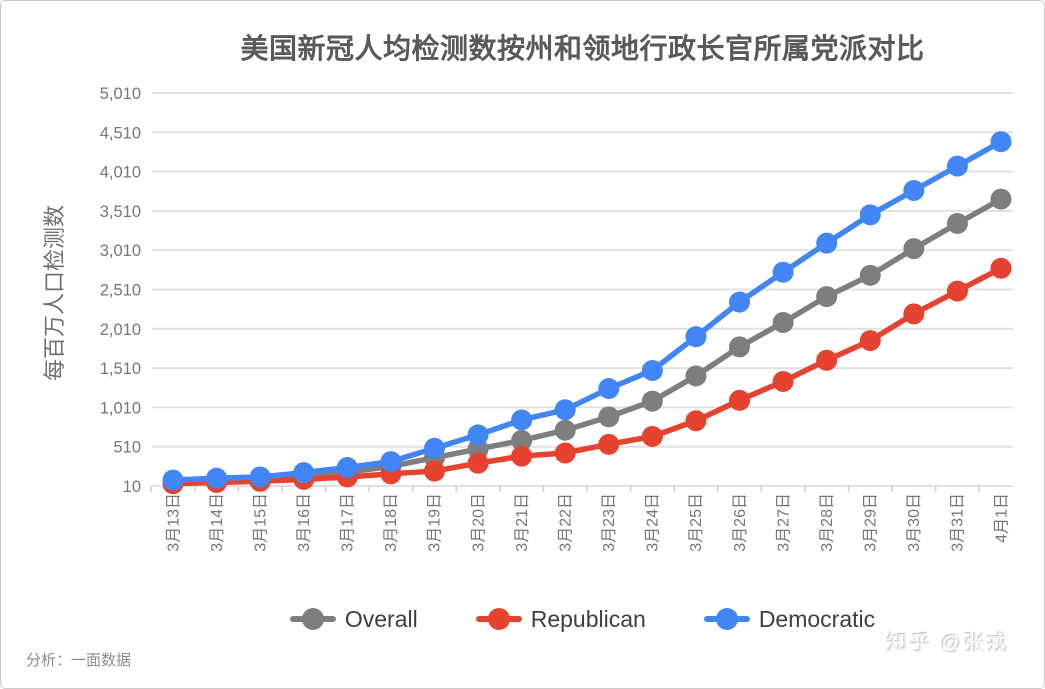 This screenshot has height=689, width=1045. Describe the element at coordinates (127, 448) in the screenshot. I see `y-tick-label: 510` at that location.